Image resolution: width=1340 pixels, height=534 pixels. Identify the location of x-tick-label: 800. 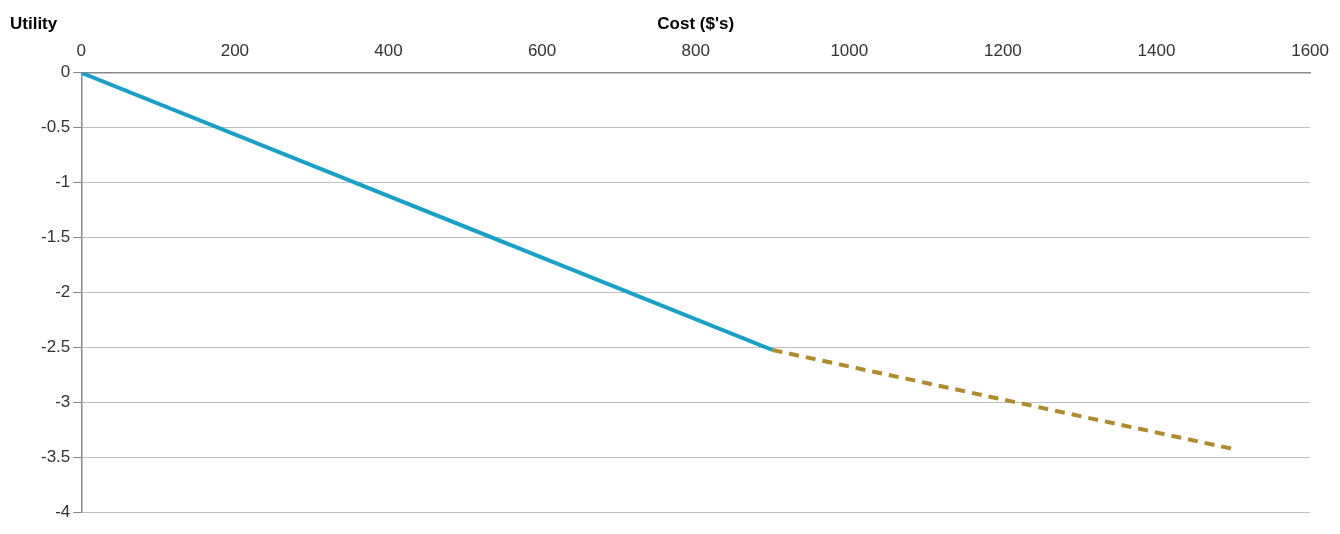
(695, 51).